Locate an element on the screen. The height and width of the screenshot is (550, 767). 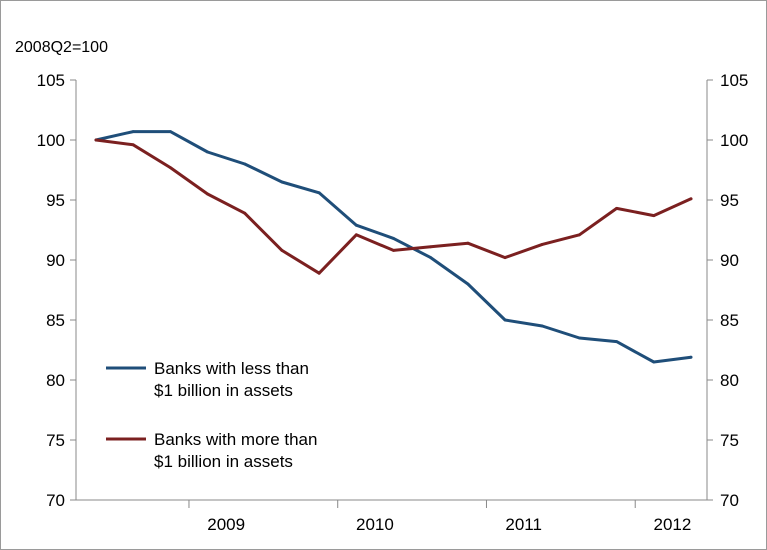
right-y-tick-label: 90 is located at coordinates (729, 260).